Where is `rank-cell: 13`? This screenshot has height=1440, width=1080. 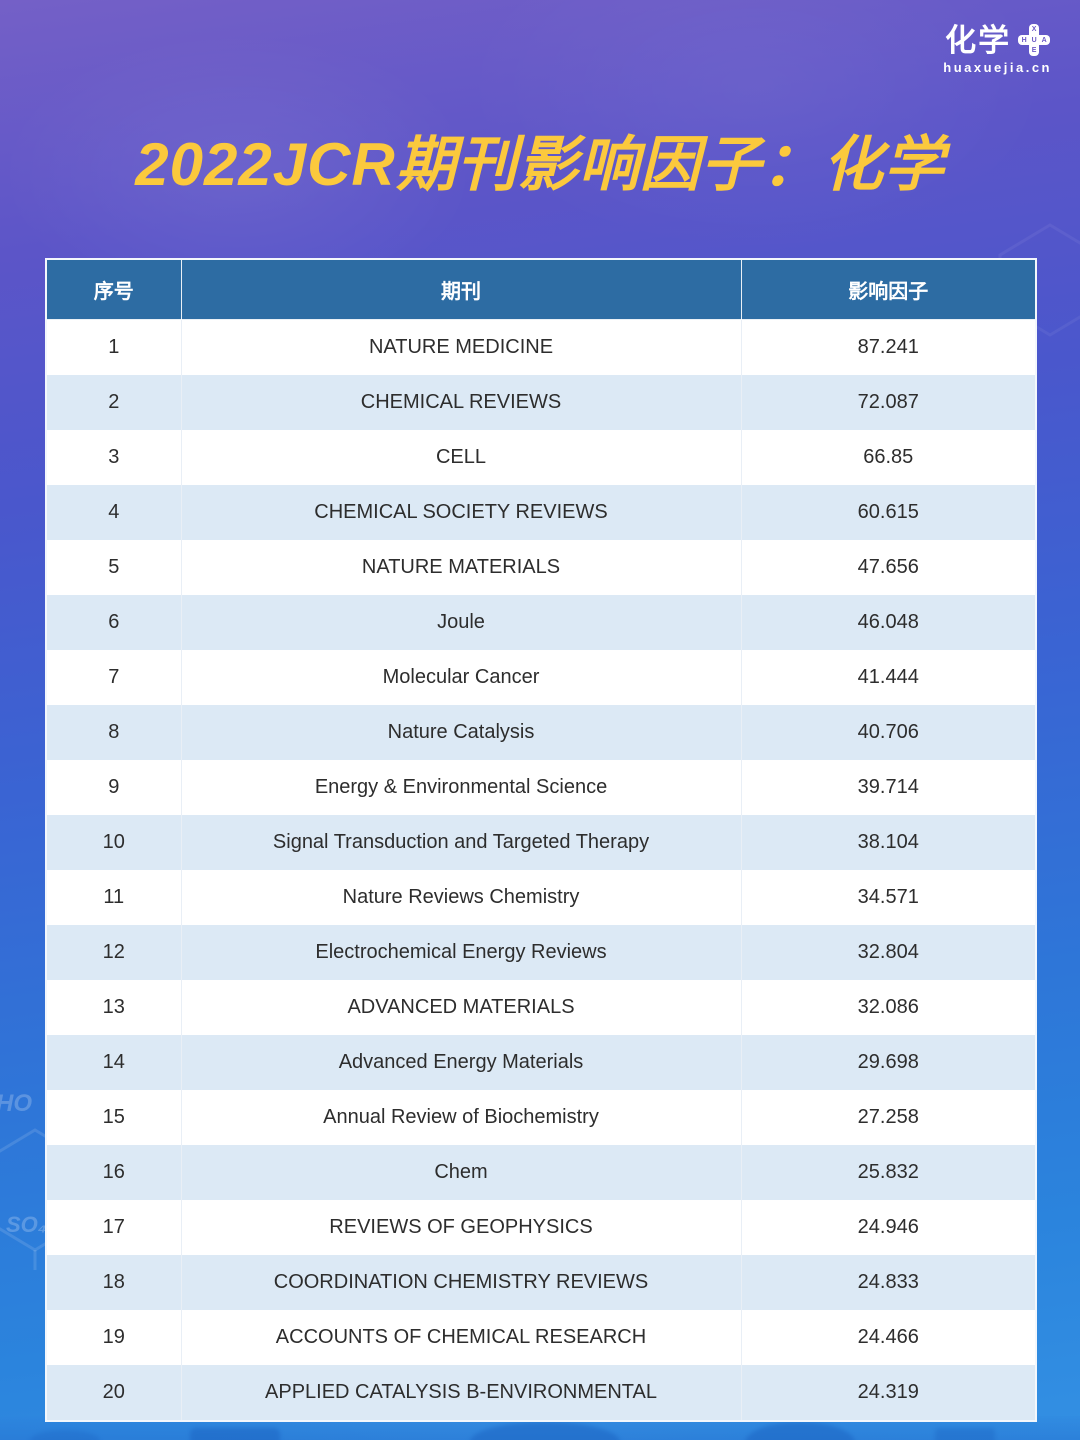 rank-cell: 13 is located at coordinates (113, 1007).